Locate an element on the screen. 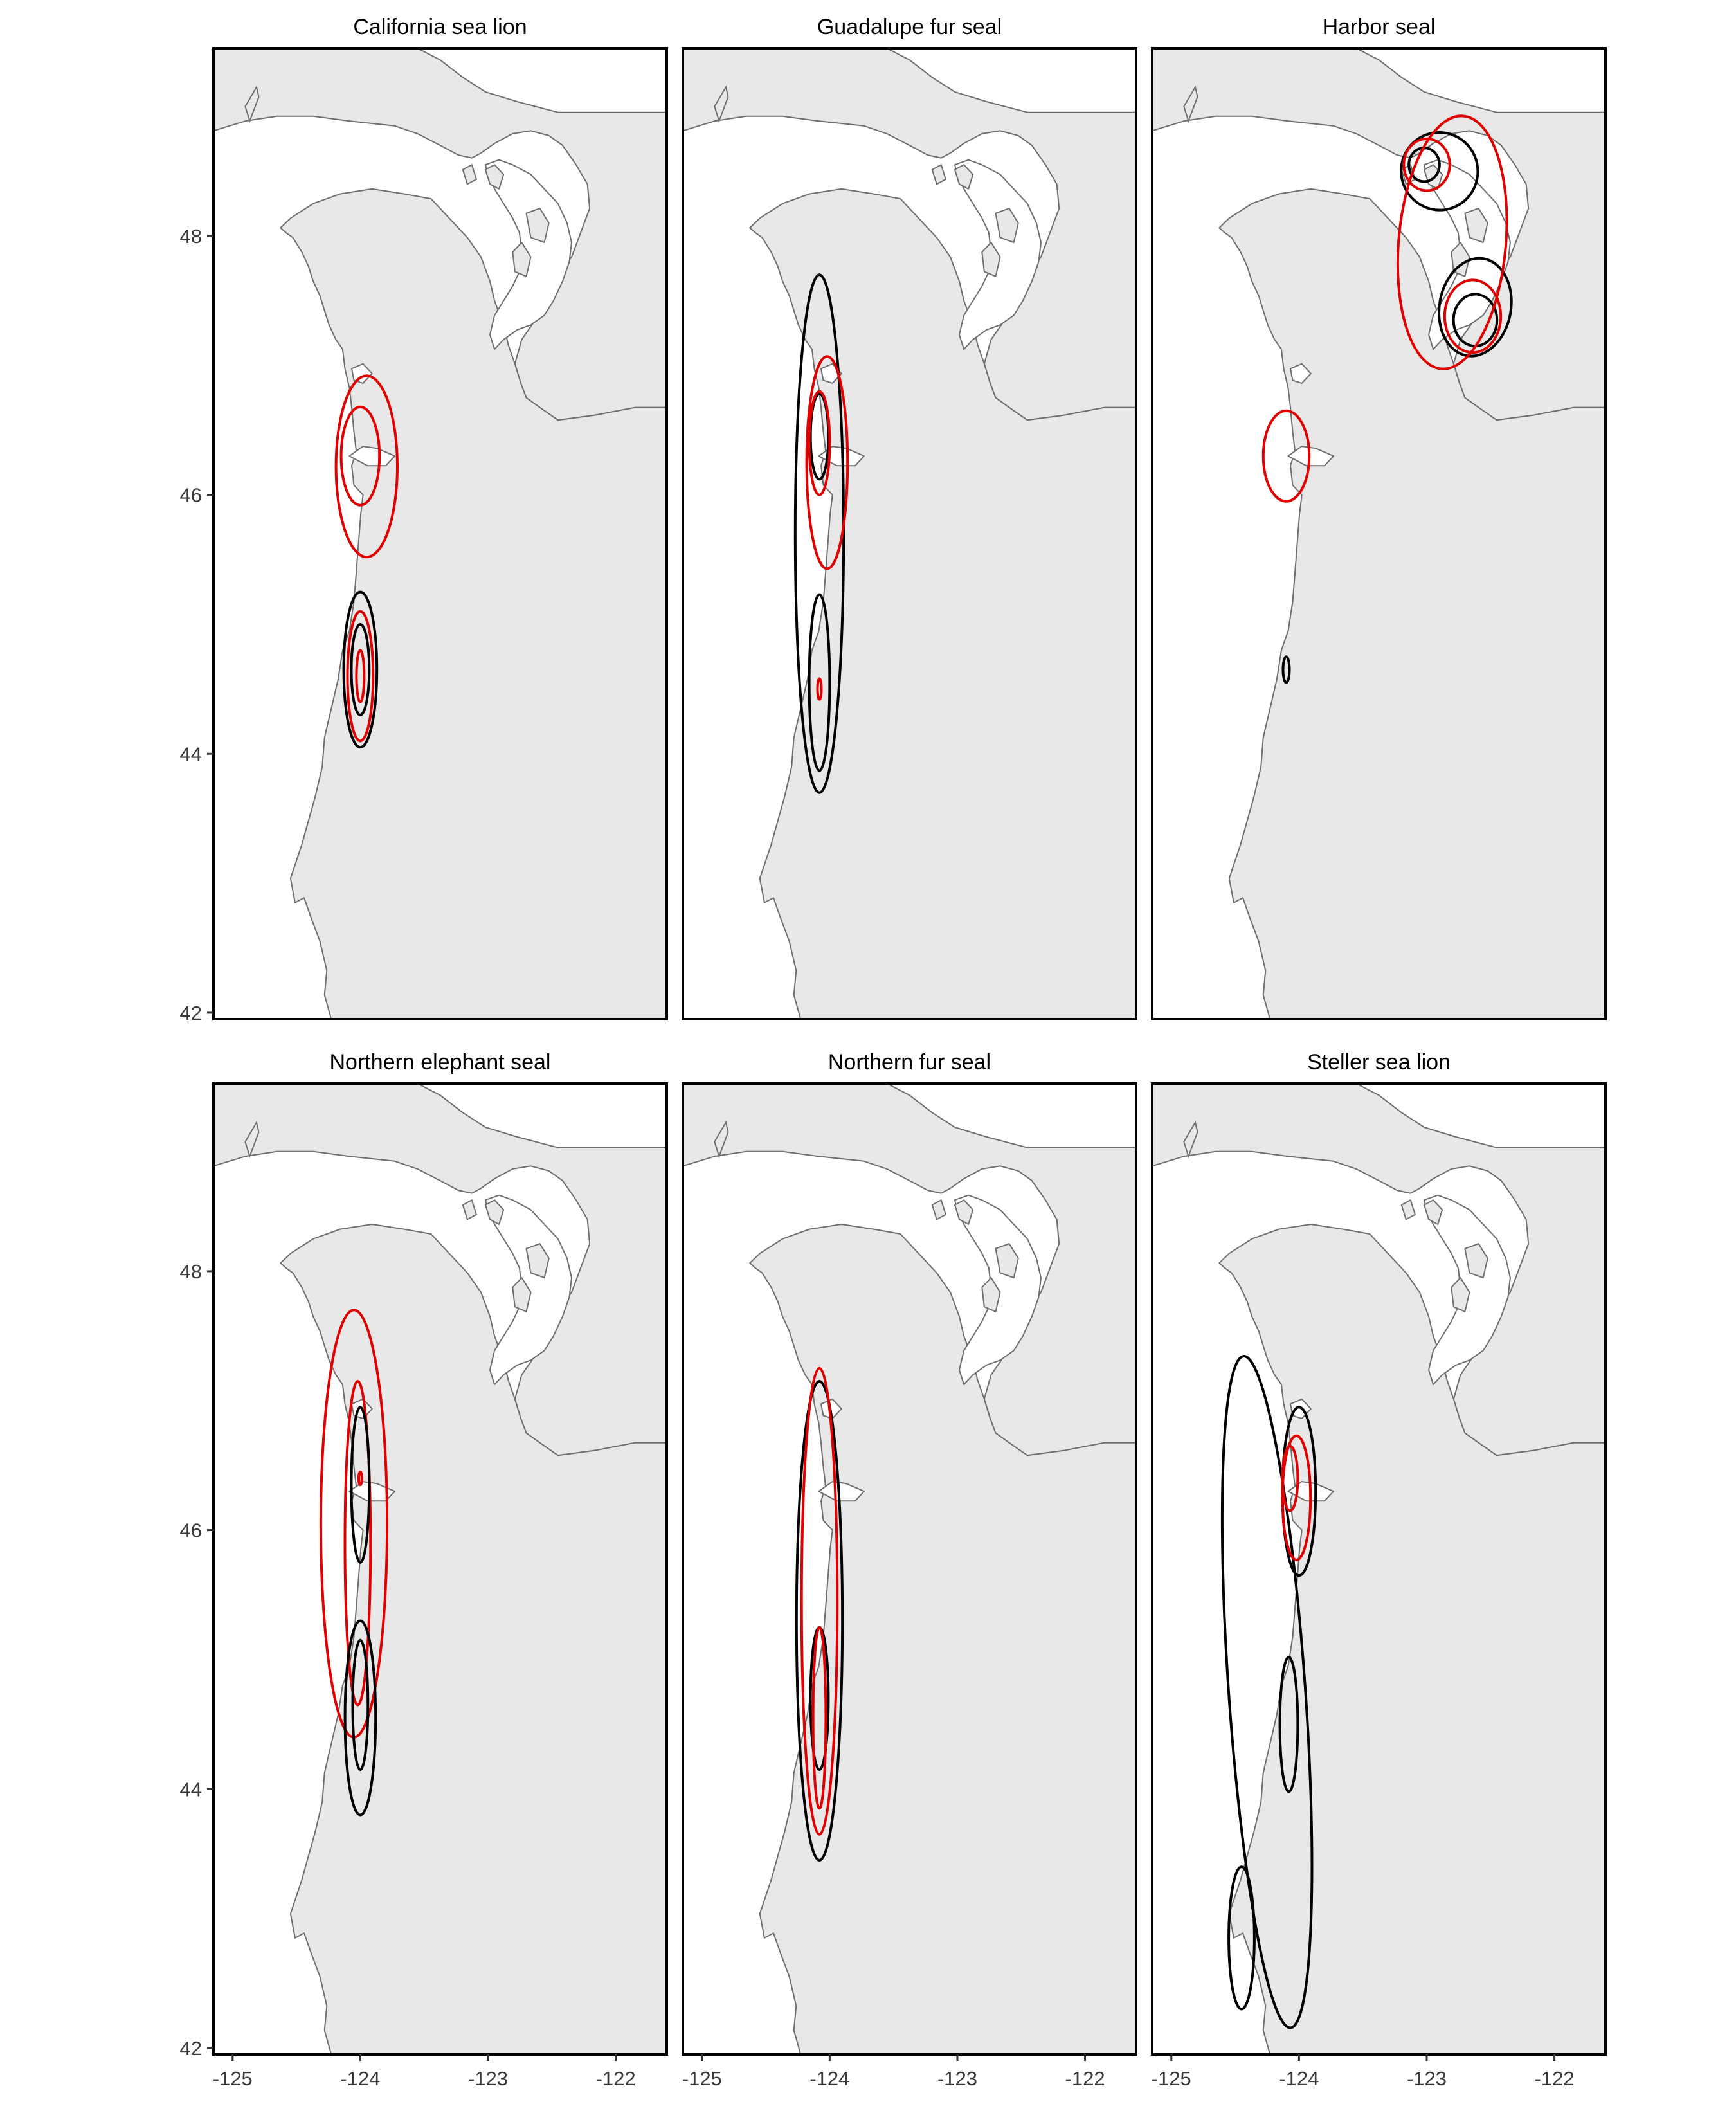 This screenshot has height=2122, width=1736. panel-title: Harbor seal is located at coordinates (1379, 27).